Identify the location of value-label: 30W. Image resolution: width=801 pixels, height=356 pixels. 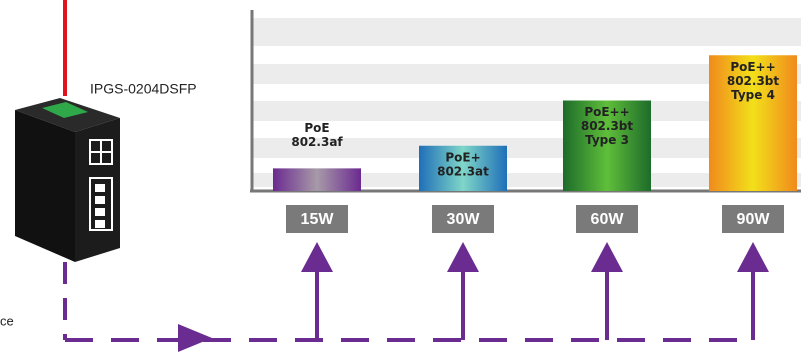
(464, 219).